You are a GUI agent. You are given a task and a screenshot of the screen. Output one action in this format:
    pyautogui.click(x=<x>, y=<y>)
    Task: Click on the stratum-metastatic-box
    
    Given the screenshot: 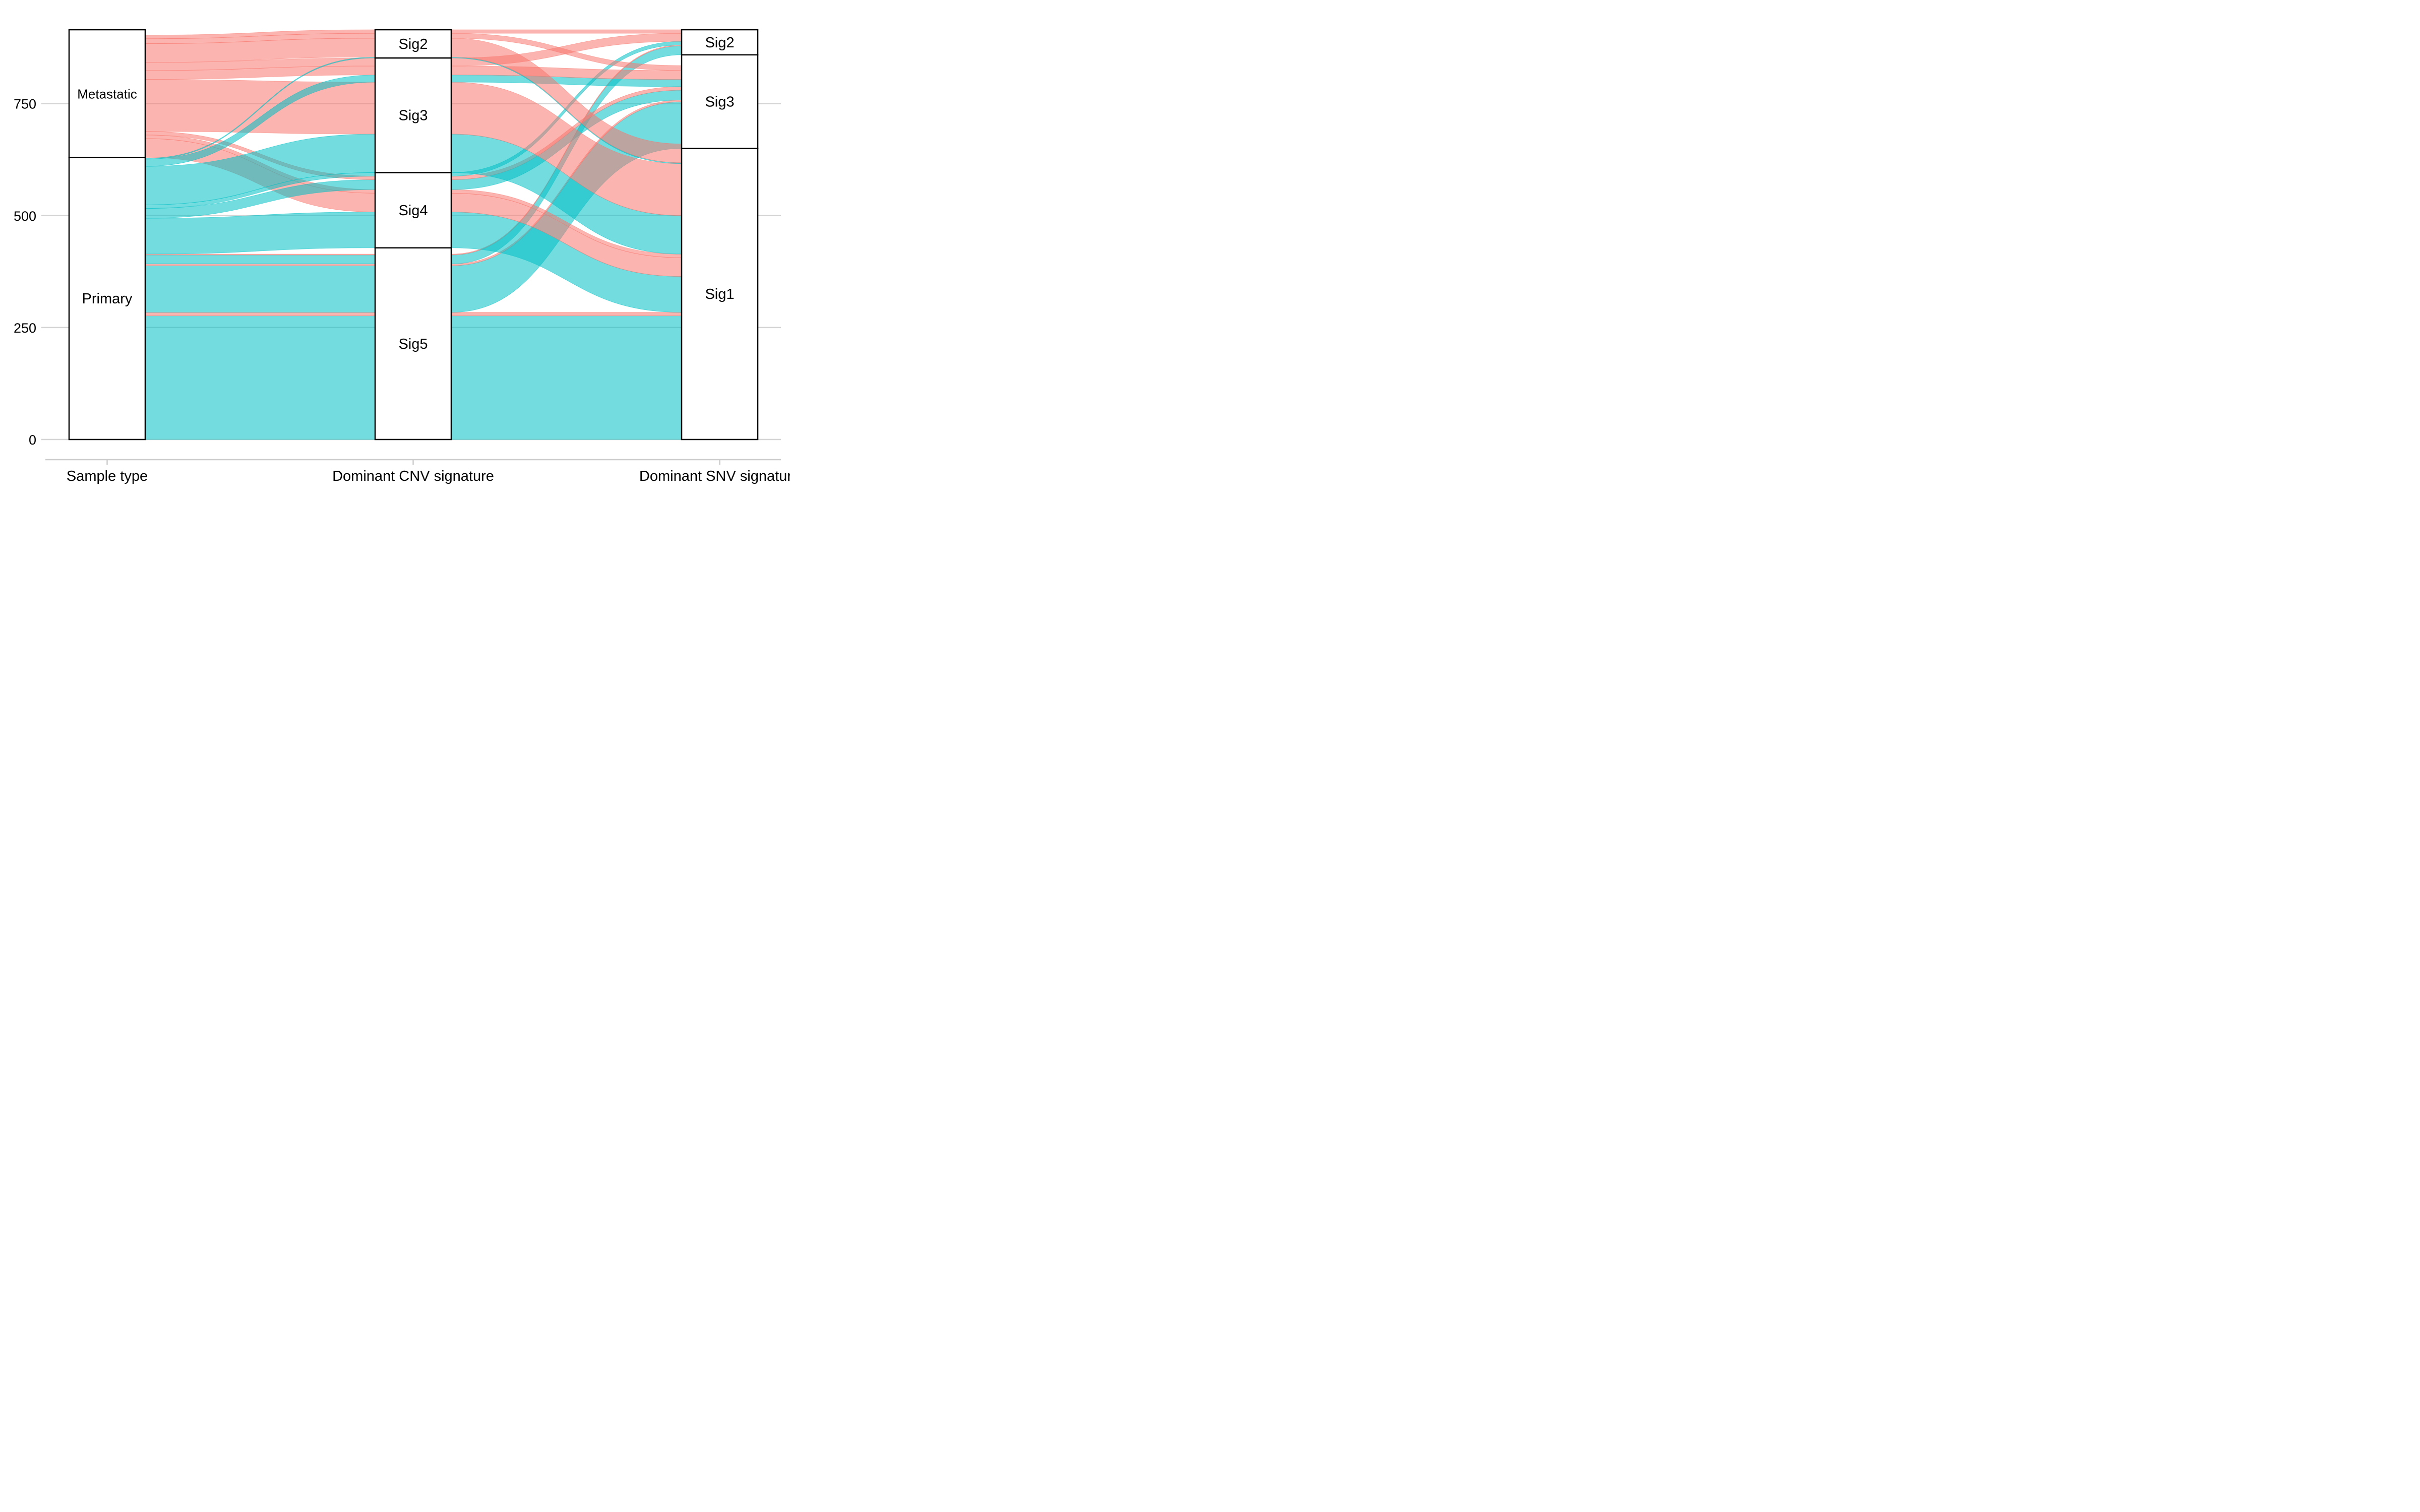 What is the action you would take?
    pyautogui.click(x=107, y=93)
    